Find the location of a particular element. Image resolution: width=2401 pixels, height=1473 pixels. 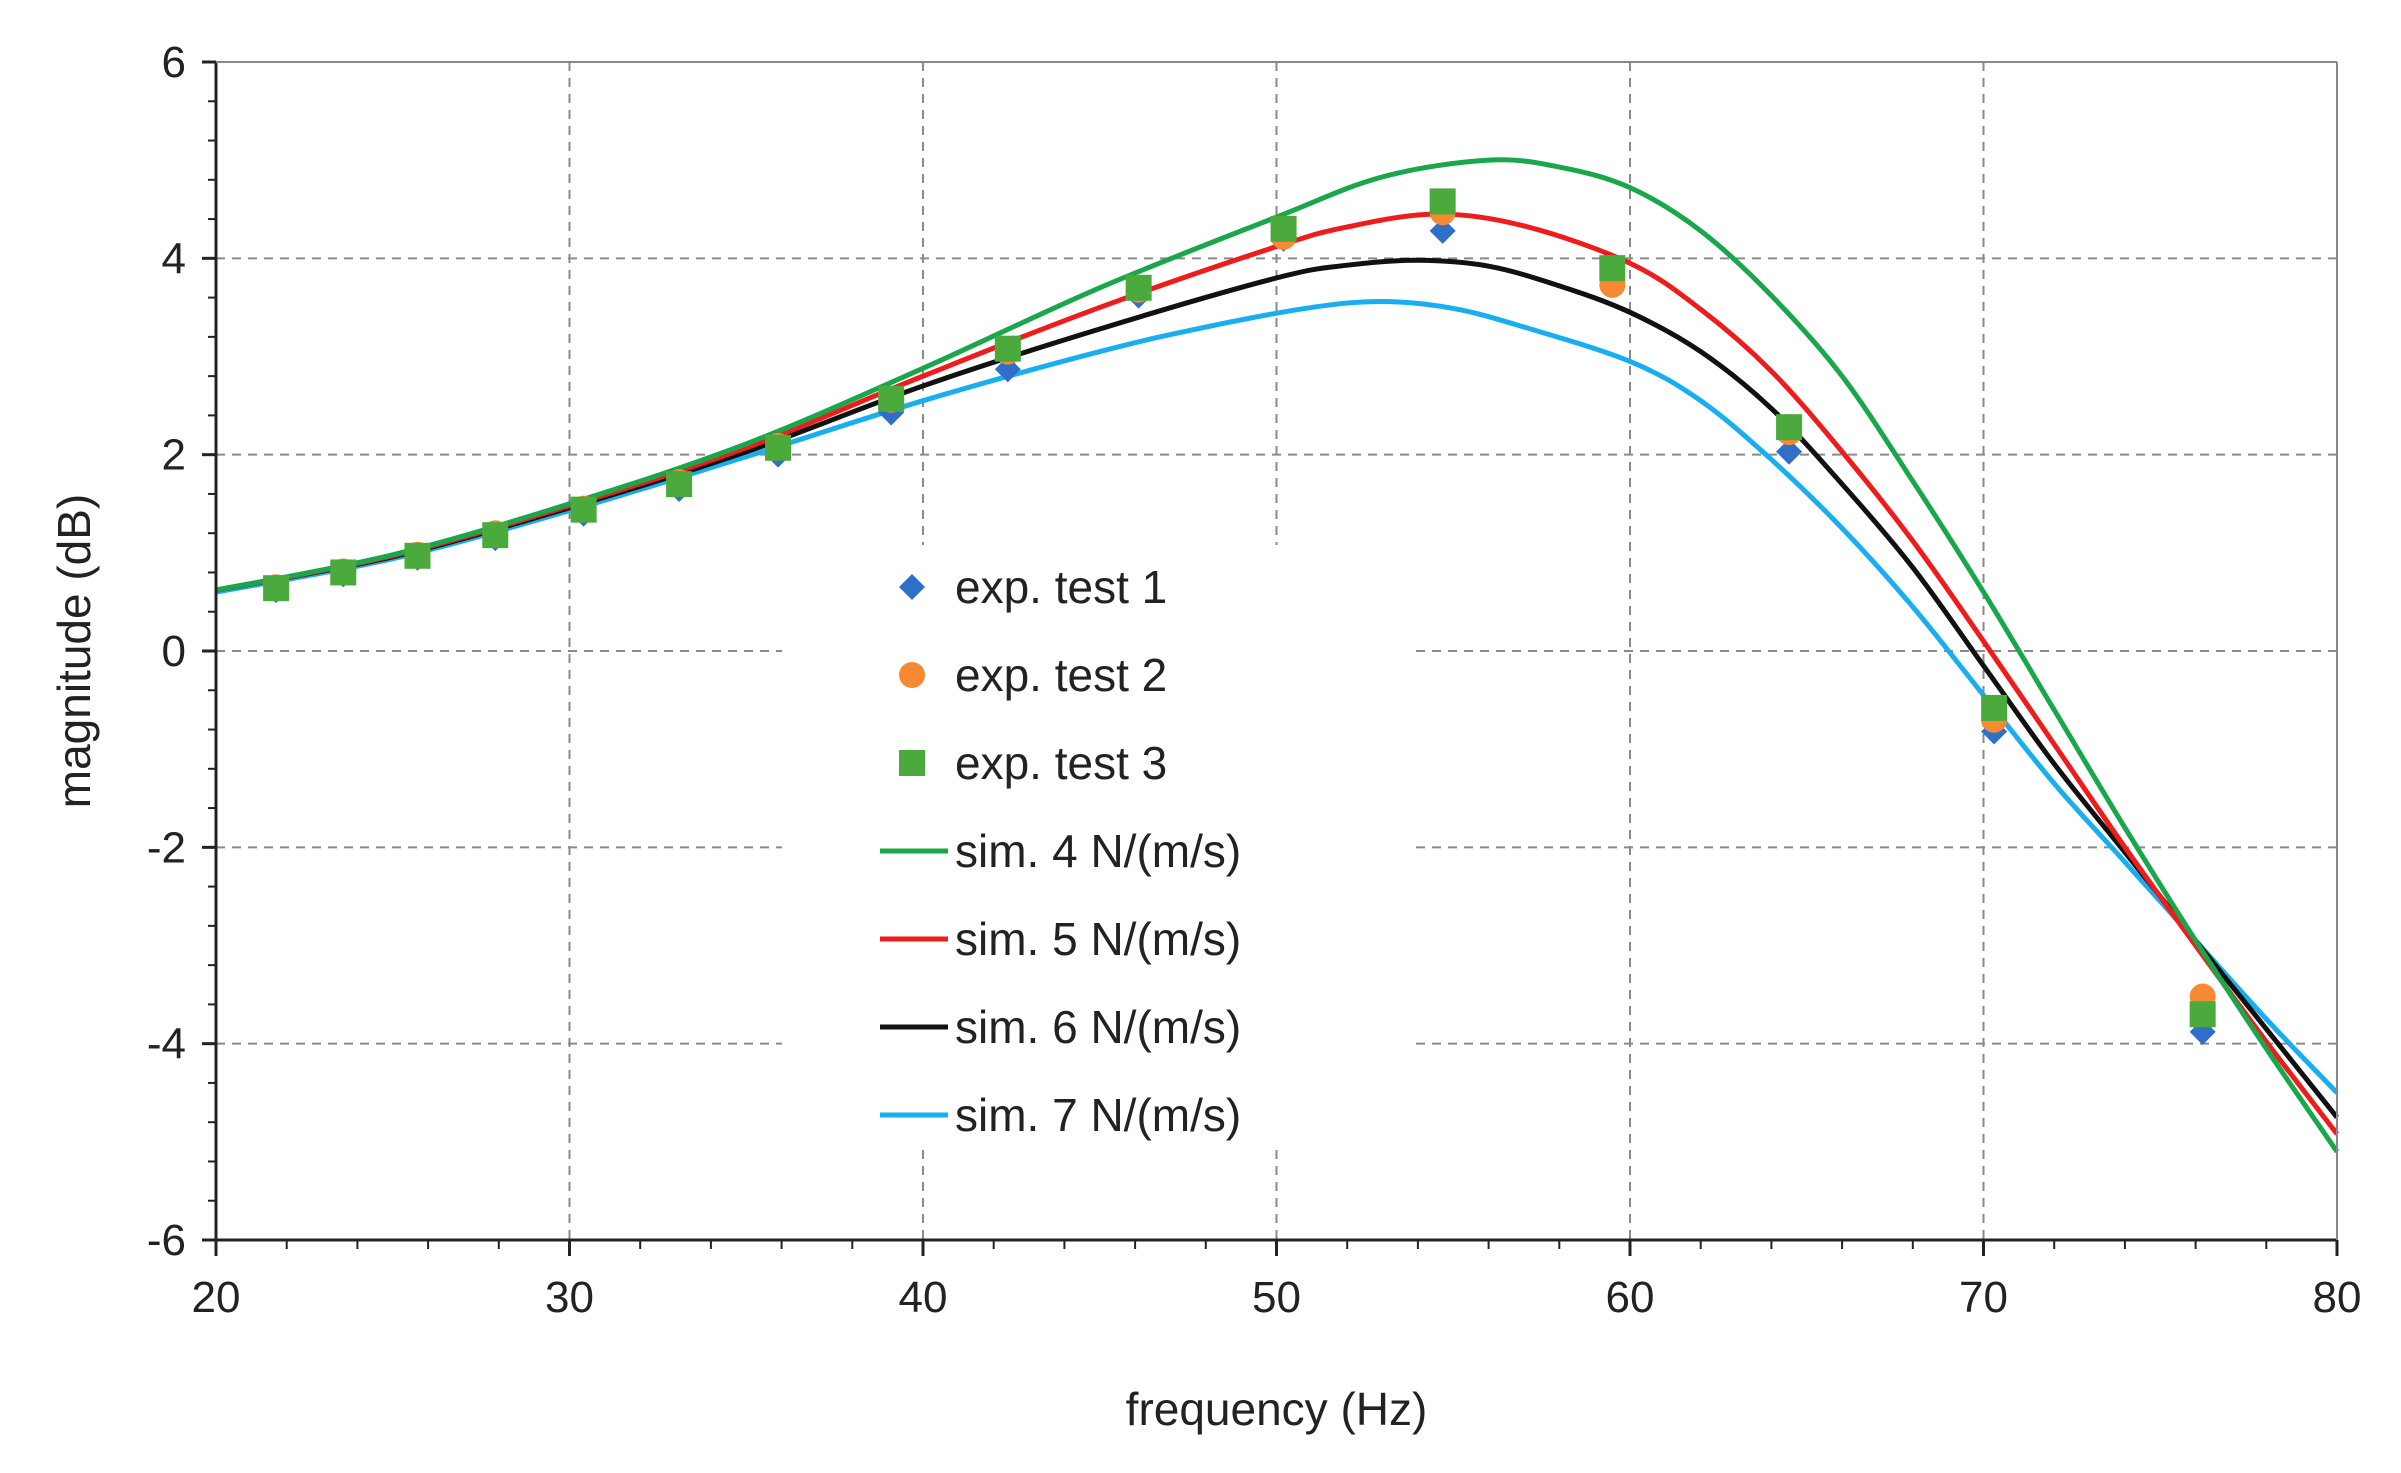

x-tick-label: 70 is located at coordinates (1983, 1297).